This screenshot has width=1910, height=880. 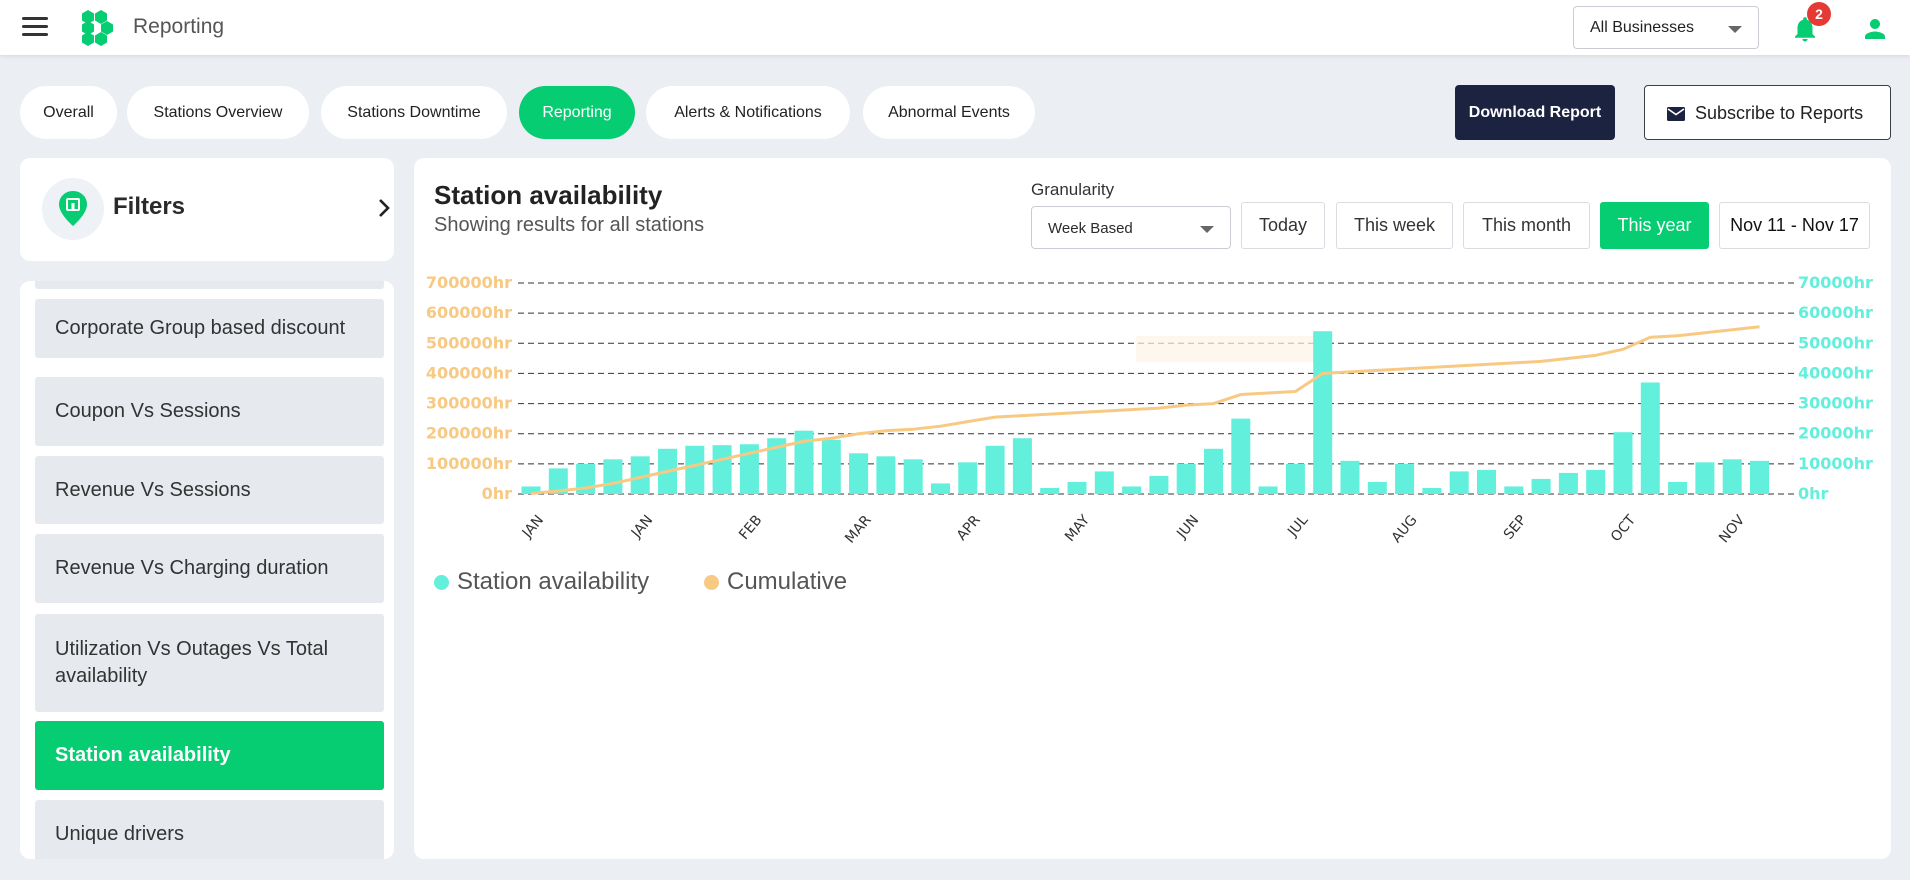 I want to click on subscribe-reports-button: Subscribe to Reports, so click(x=1767, y=112).